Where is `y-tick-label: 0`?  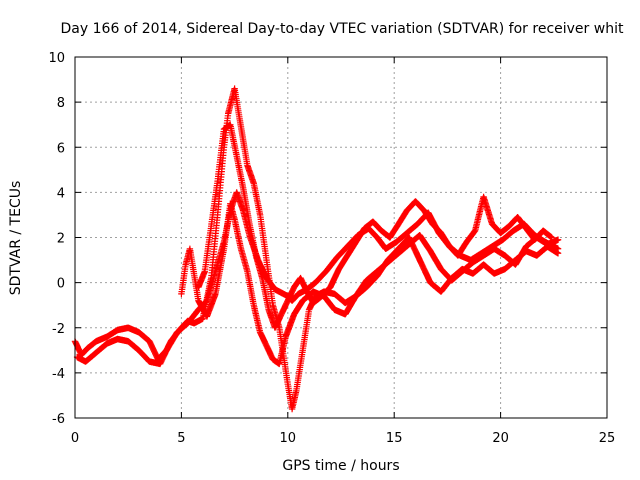 y-tick-label: 0 is located at coordinates (61, 284).